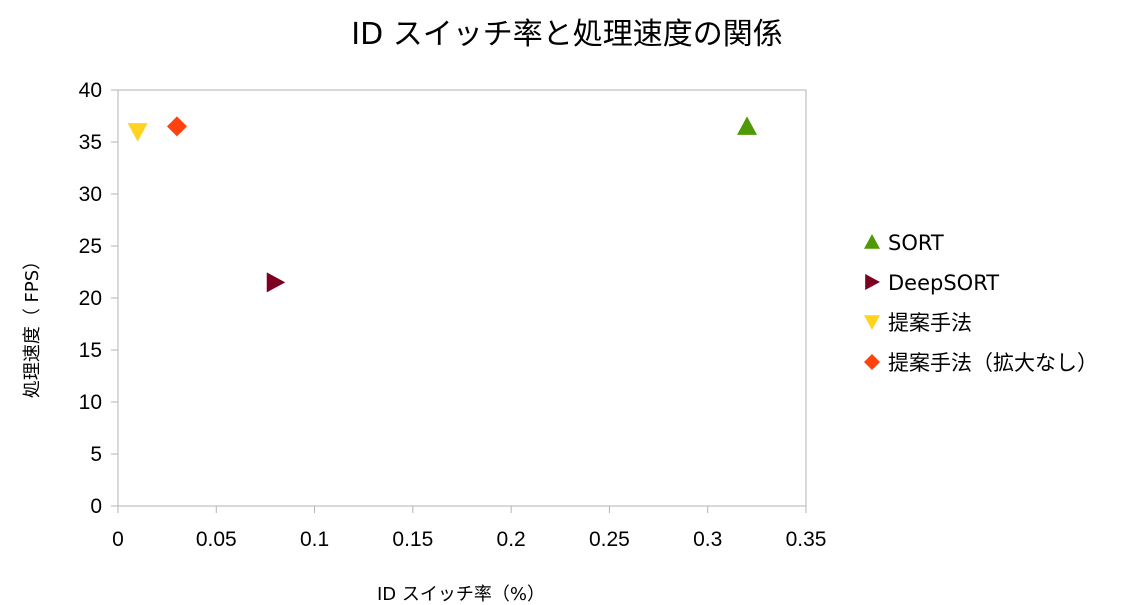 This screenshot has width=1134, height=605. What do you see at coordinates (707, 539) in the screenshot?
I see `x-tick-label: 0.3` at bounding box center [707, 539].